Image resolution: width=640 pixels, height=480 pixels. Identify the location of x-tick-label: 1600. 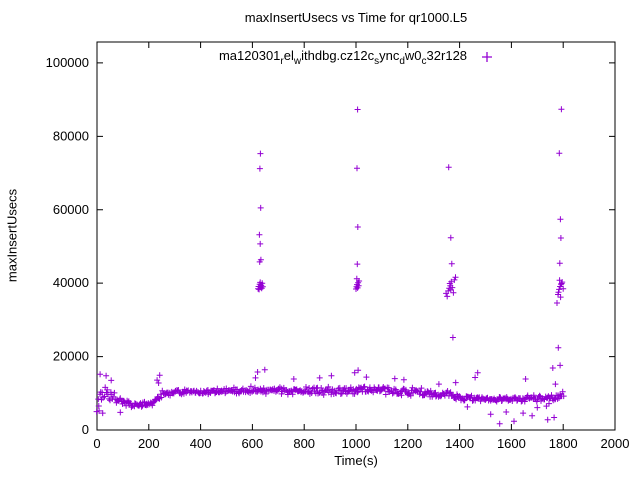
(511, 443).